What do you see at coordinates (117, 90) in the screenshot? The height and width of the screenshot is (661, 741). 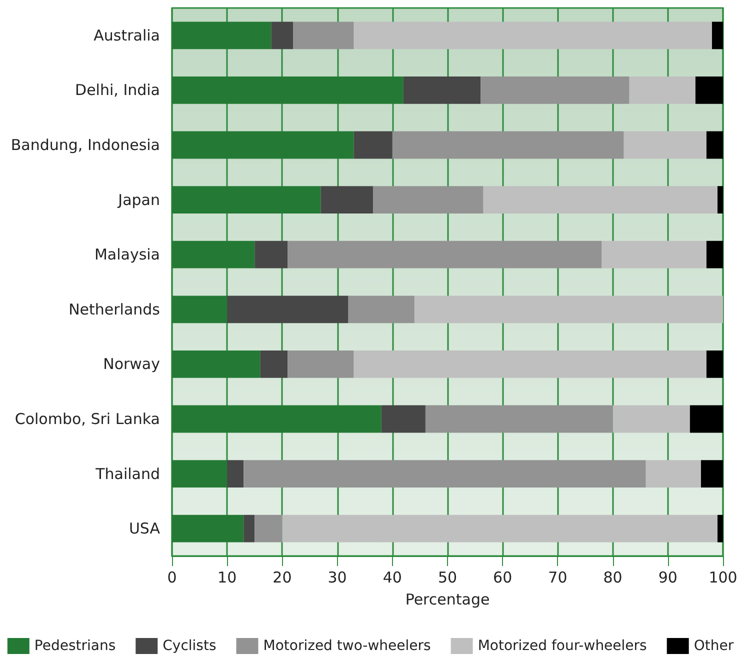 I see `y-tick-label: Delhi, India` at bounding box center [117, 90].